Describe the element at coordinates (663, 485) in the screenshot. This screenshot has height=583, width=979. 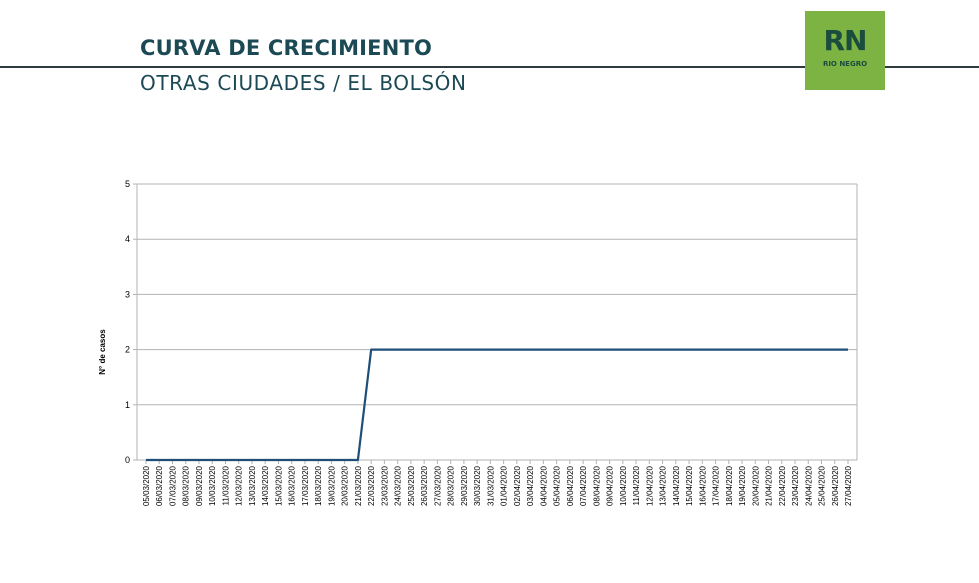
I see `x-tick-label: 13/04/2020` at that location.